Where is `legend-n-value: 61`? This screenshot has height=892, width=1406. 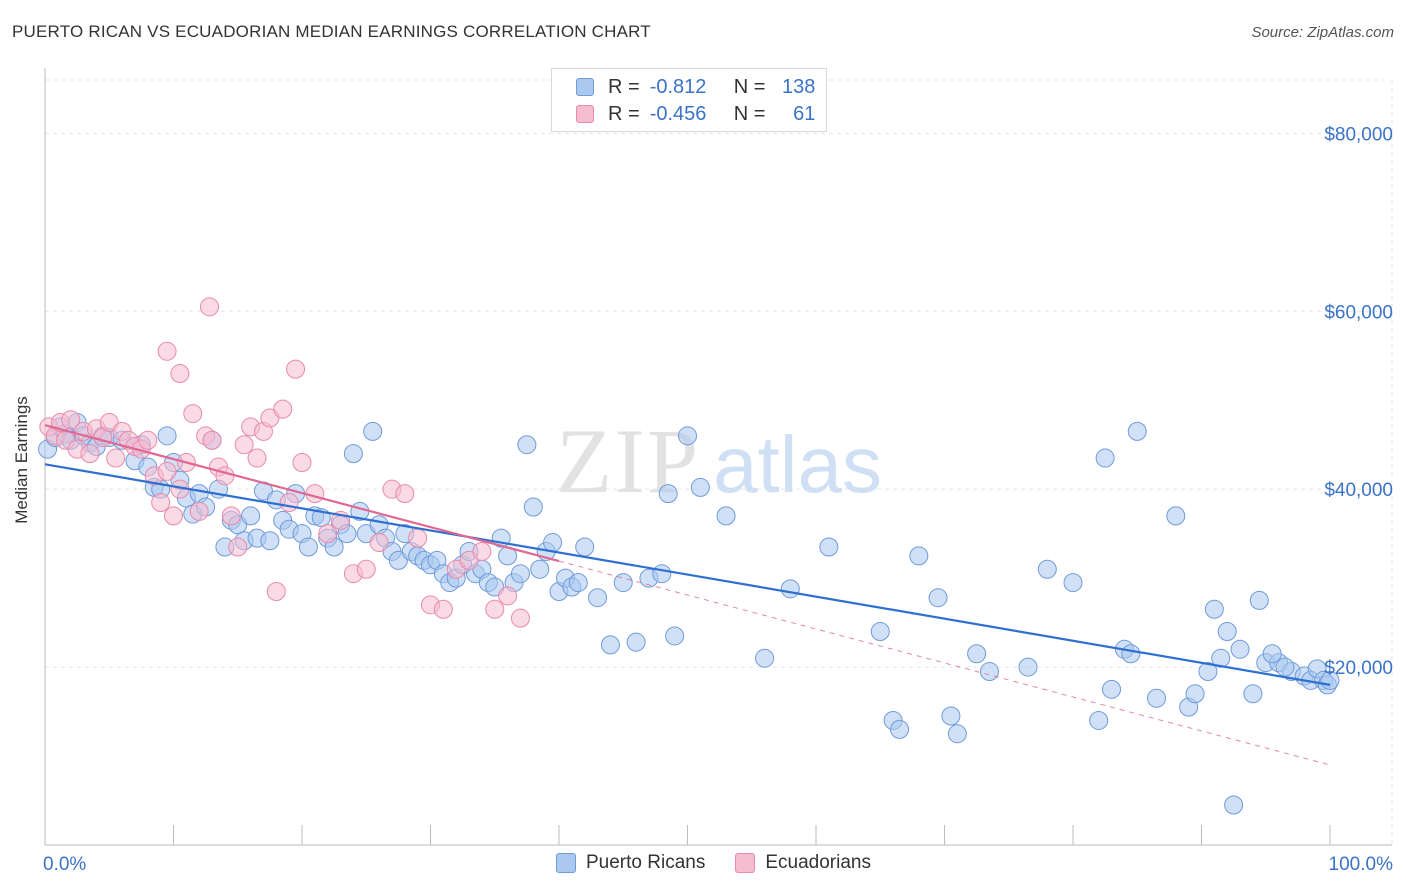
legend-n-value: 61 is located at coordinates (804, 113).